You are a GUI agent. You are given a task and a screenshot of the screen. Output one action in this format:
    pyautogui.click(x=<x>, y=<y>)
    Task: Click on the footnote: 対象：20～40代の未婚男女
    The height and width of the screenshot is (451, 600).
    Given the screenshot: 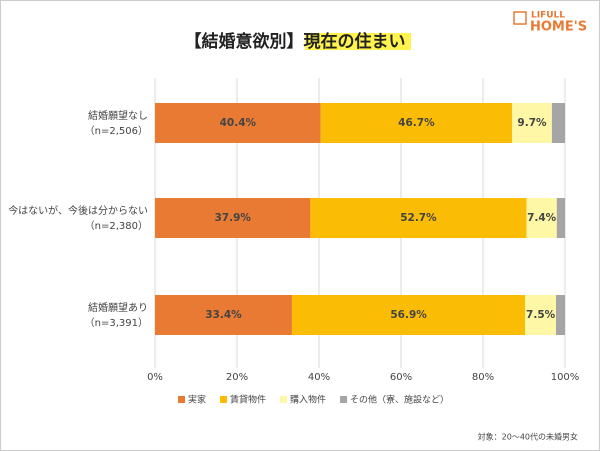 What is the action you would take?
    pyautogui.click(x=528, y=437)
    